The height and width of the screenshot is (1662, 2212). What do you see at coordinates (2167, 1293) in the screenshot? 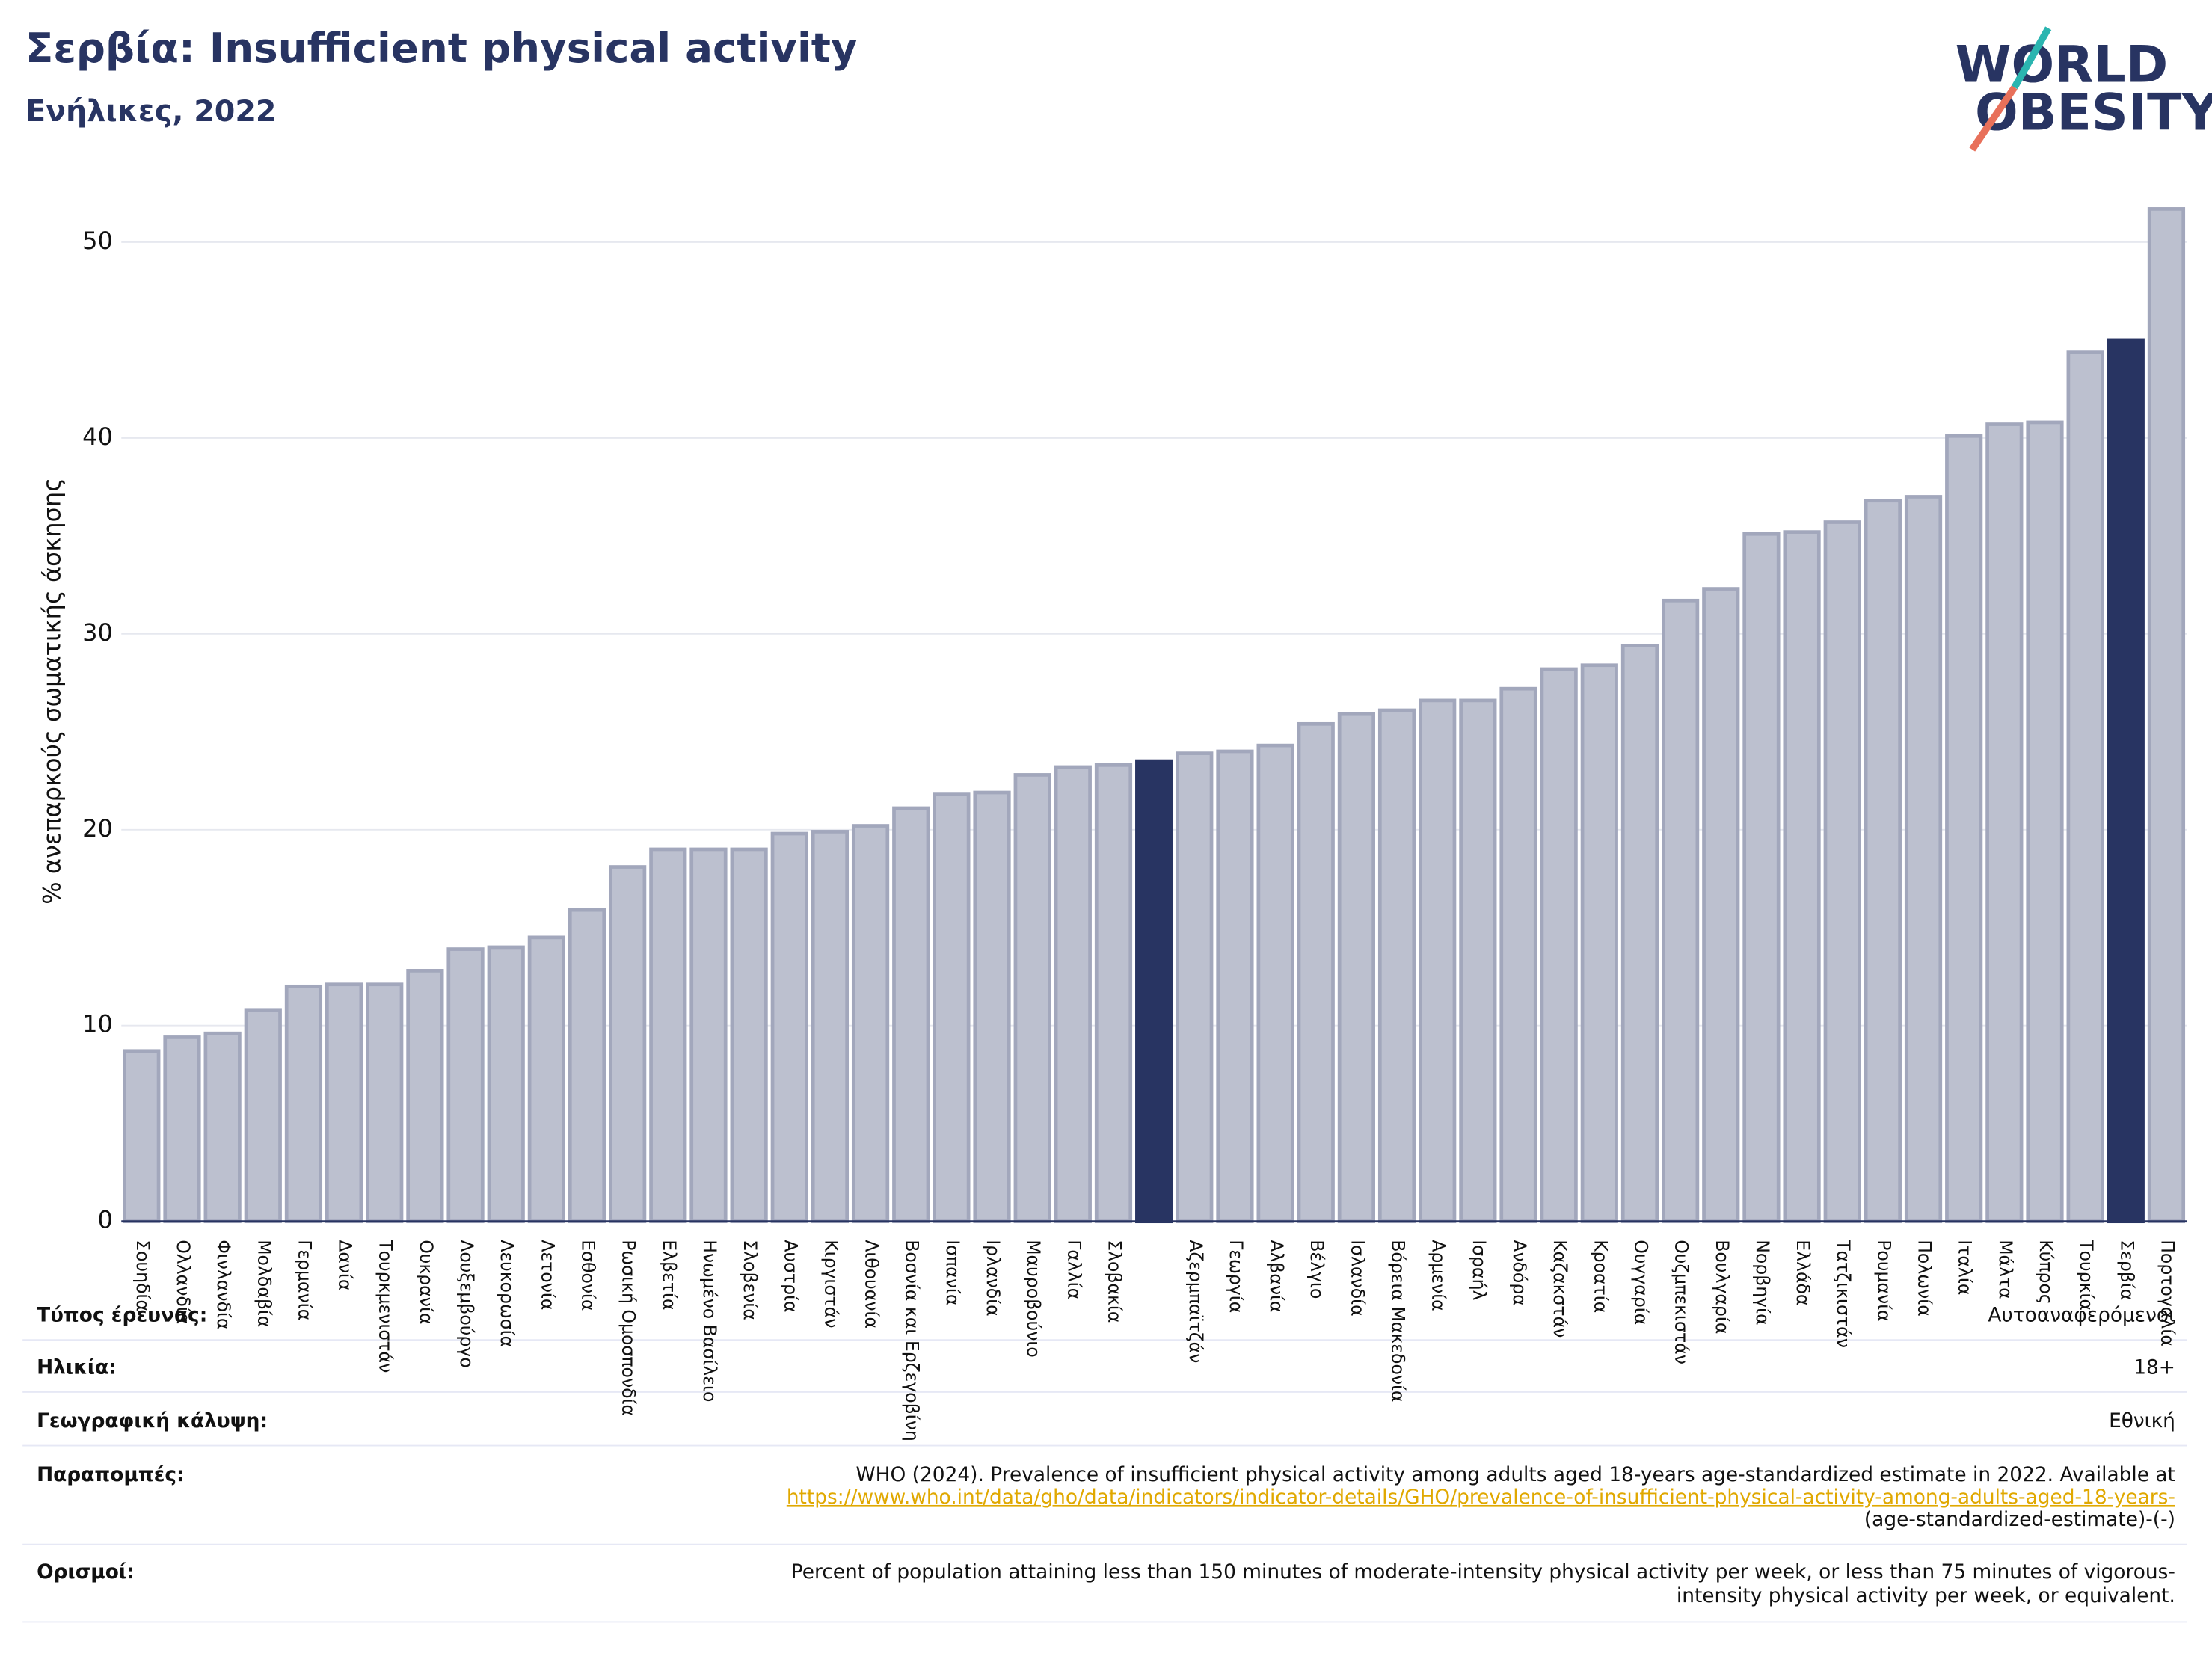
I see `x-tick-label: Πορτογαλία` at bounding box center [2167, 1293].